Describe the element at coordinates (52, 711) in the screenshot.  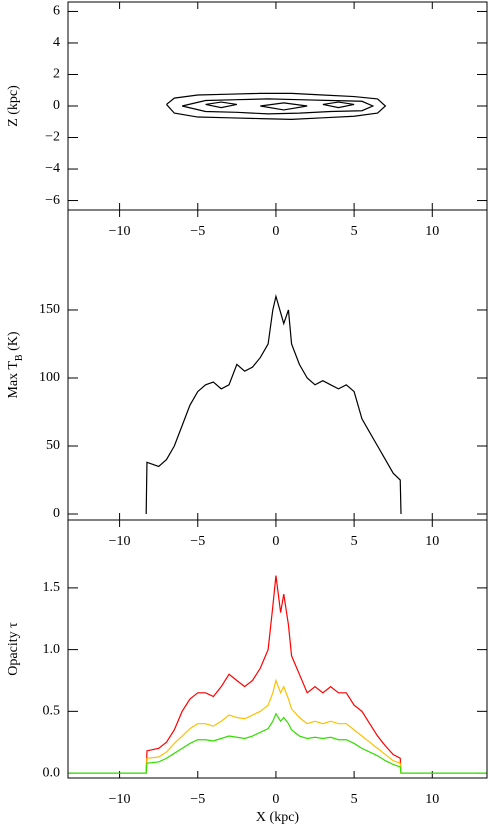
I see `y-tick-label: 0.5` at that location.